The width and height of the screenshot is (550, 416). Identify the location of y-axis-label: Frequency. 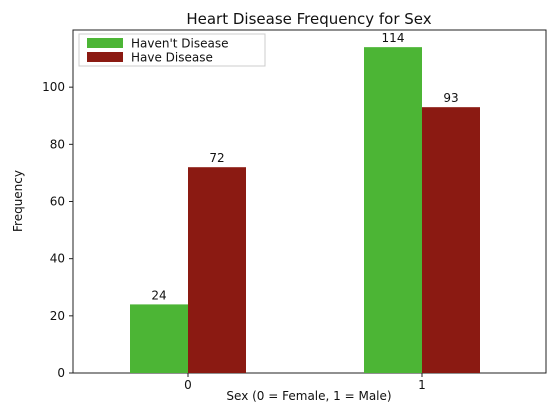
(18, 201).